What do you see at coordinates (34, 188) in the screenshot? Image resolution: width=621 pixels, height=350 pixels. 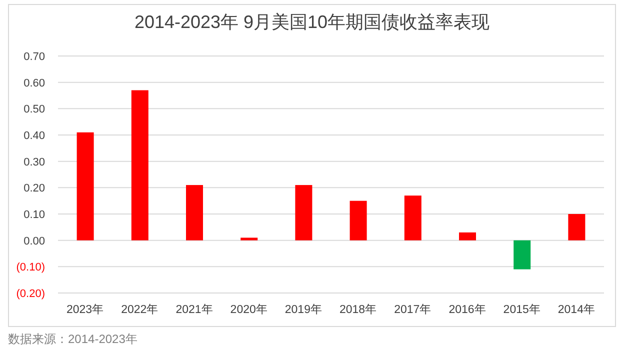 I see `y-tick-label: 0.20` at bounding box center [34, 188].